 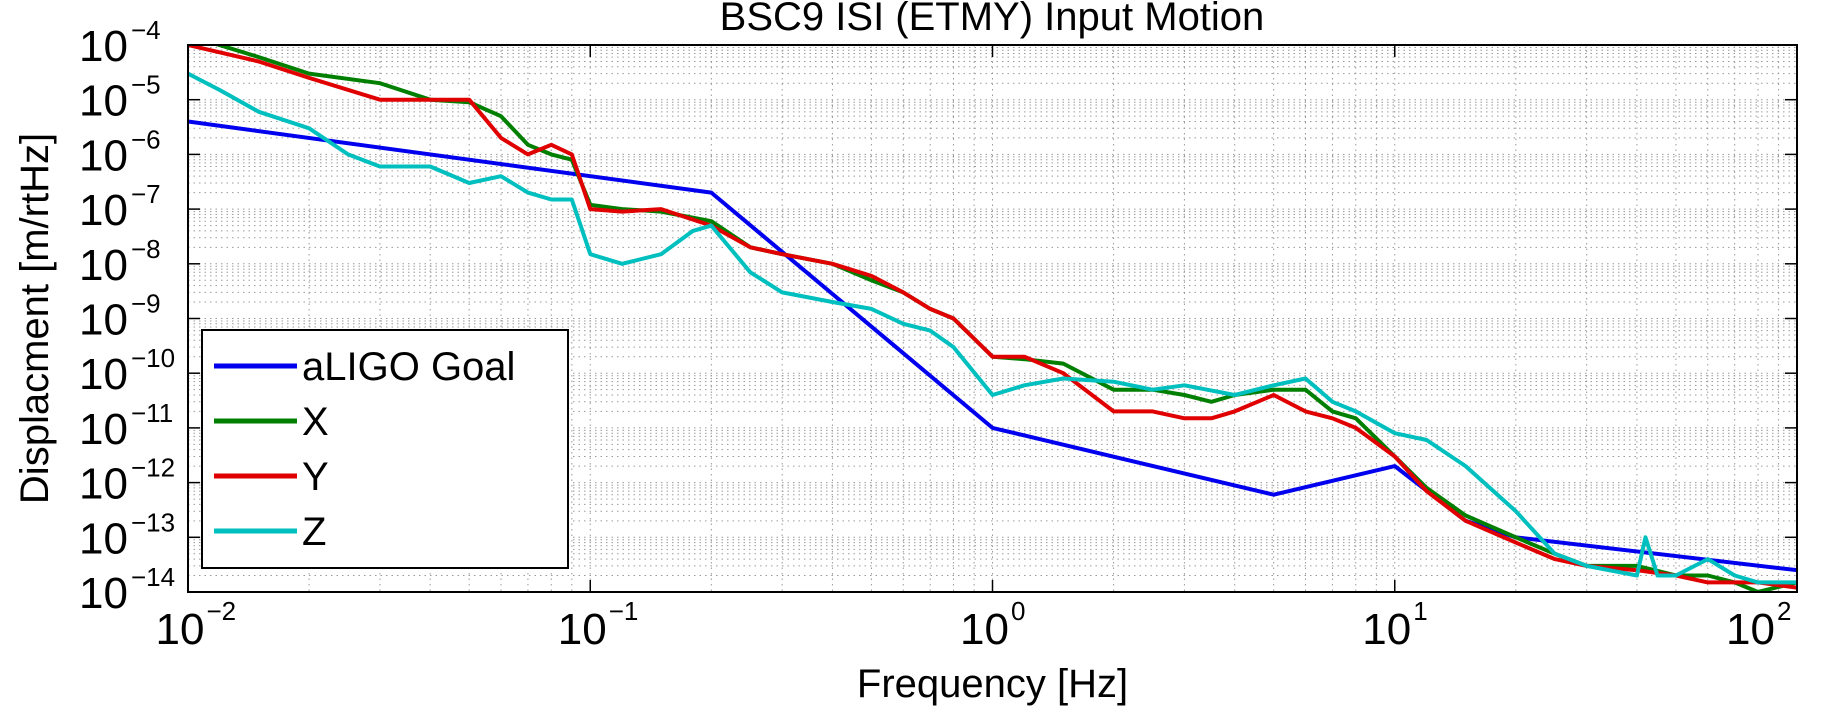 I want to click on legend-box, so click(x=385, y=449).